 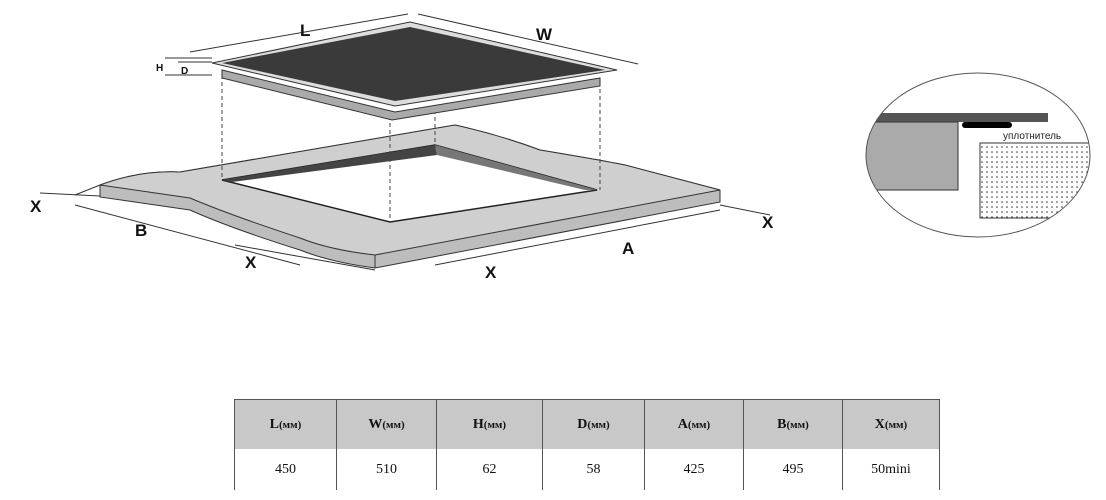 What do you see at coordinates (694, 469) in the screenshot?
I see `cell-a: 425` at bounding box center [694, 469].